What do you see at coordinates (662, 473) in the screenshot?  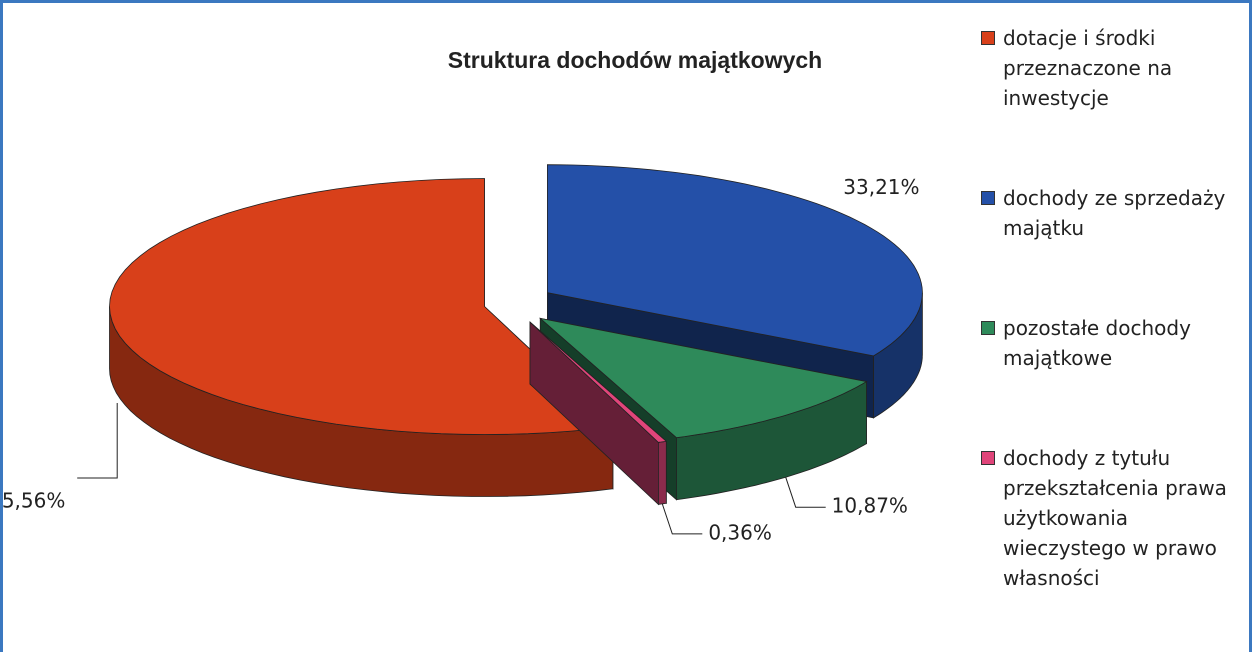 I see `slice-wall` at bounding box center [662, 473].